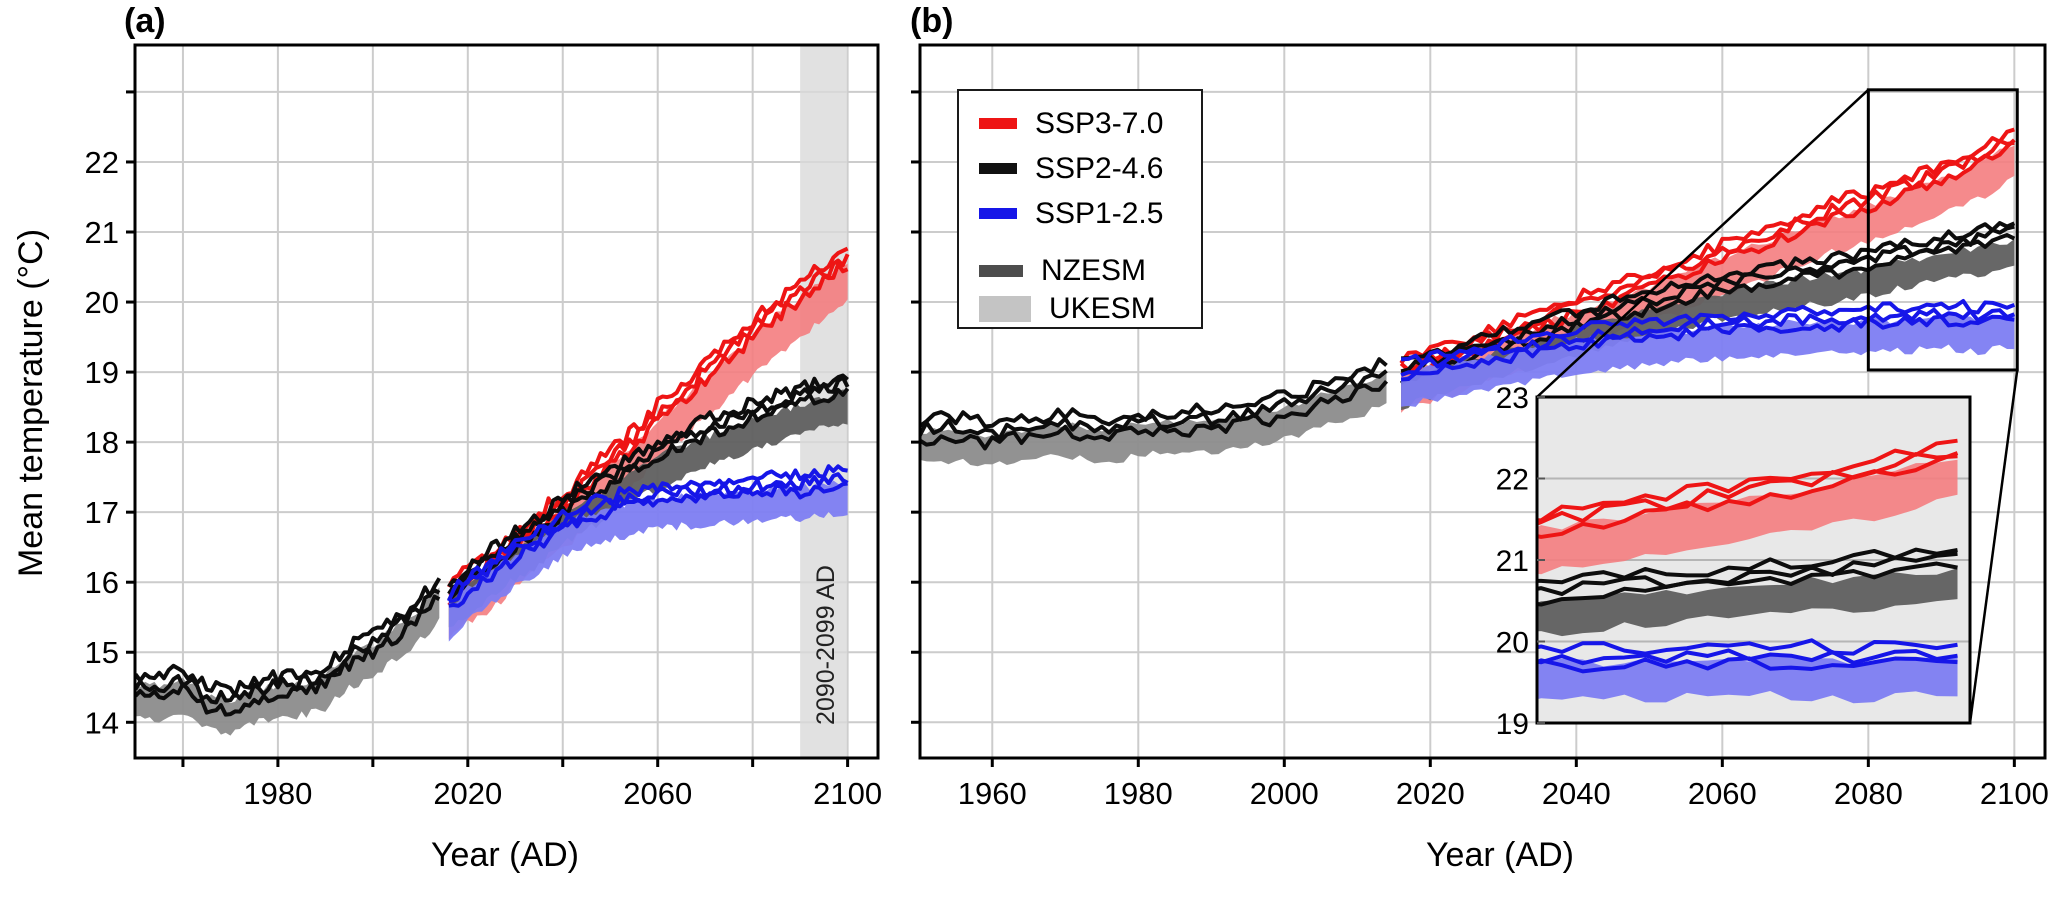 This screenshot has height=898, width=2067. Describe the element at coordinates (992, 793) in the screenshot. I see `x-tick-label: 1960` at that location.